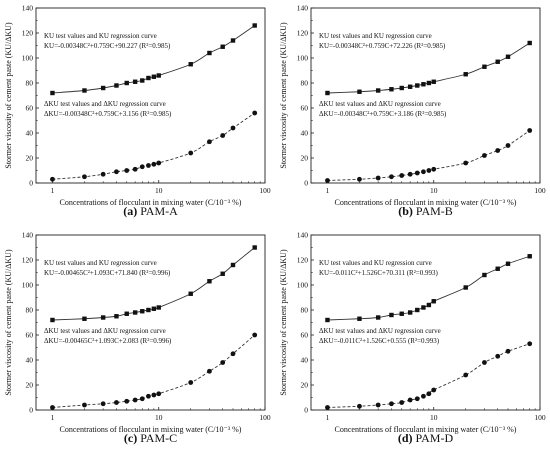 This screenshot has height=454, width=550. What do you see at coordinates (382, 46) in the screenshot?
I see `series-annotation-equation: KU=-0.00348C²+0.759C+72.226 (R²=0.985)` at bounding box center [382, 46].